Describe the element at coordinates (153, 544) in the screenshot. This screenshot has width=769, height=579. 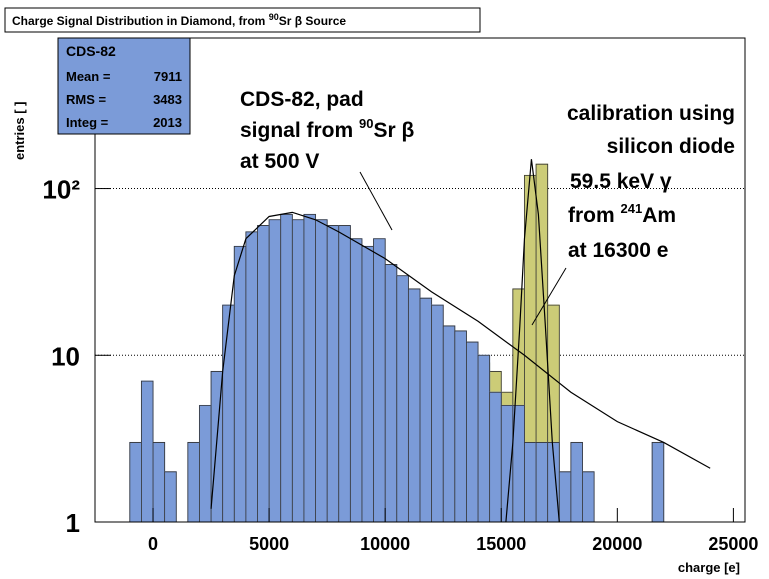
I see `x-tick-label: 0` at that location.